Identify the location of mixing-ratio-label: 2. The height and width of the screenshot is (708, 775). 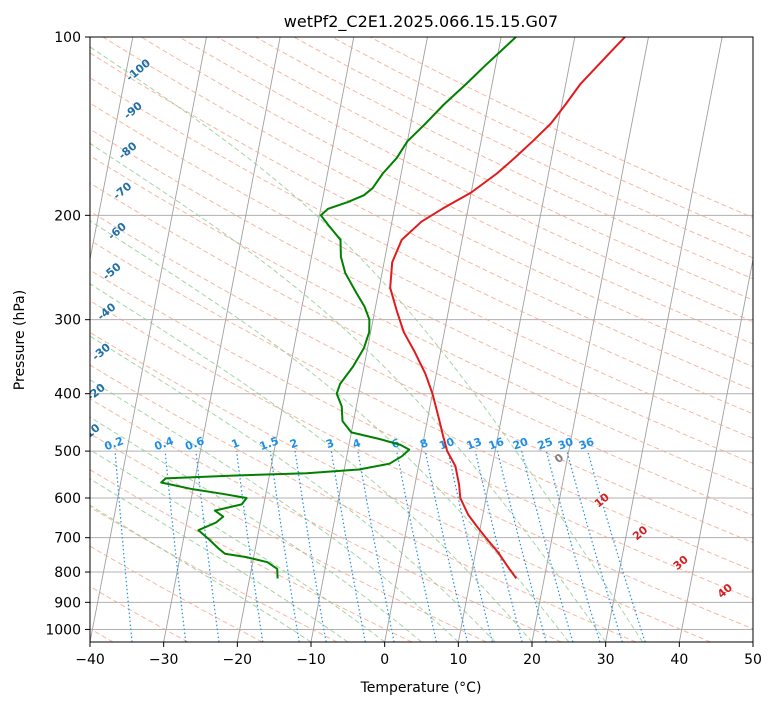
(294, 443).